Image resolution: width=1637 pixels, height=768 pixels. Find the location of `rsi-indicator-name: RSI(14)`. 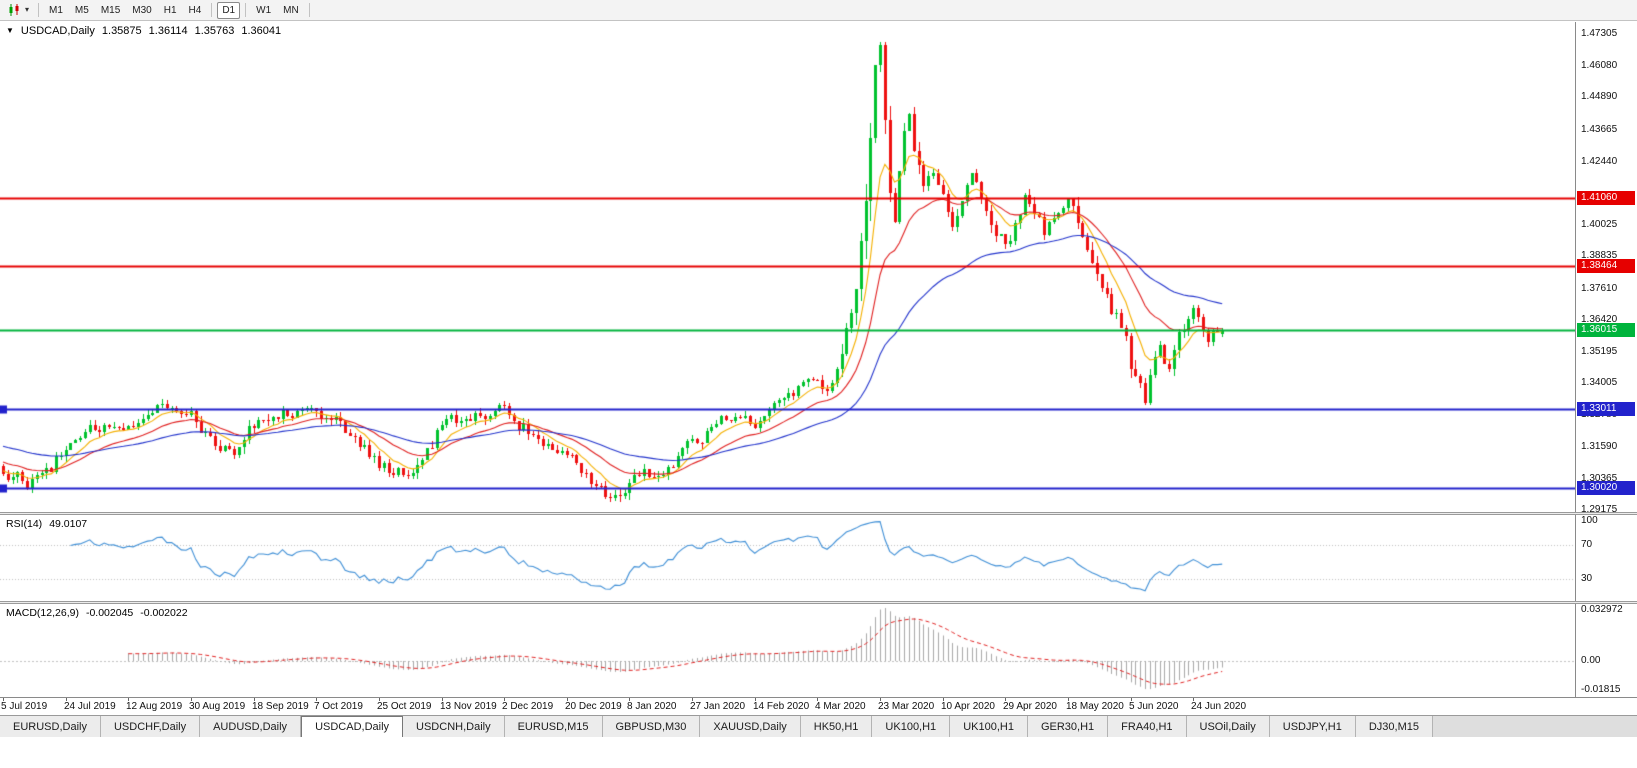

rsi-indicator-name: RSI(14) is located at coordinates (24, 524).